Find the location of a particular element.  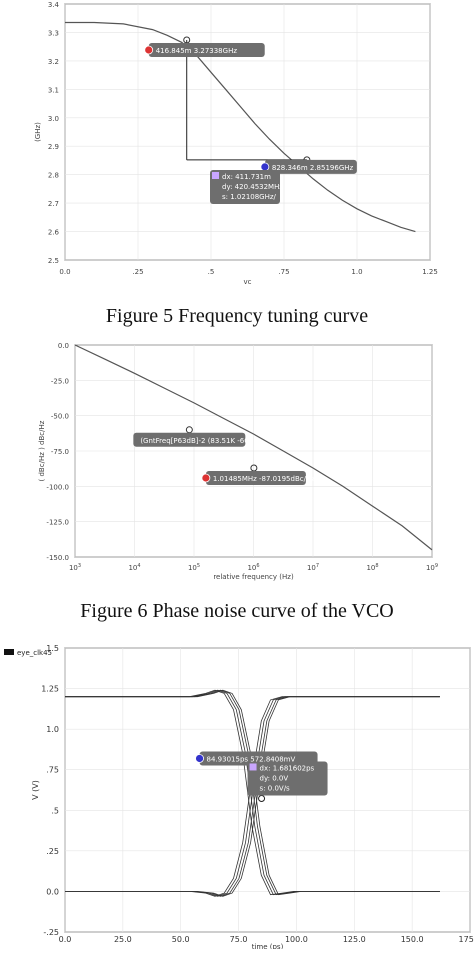

x-tick-label: 150.0 is located at coordinates (412, 939).